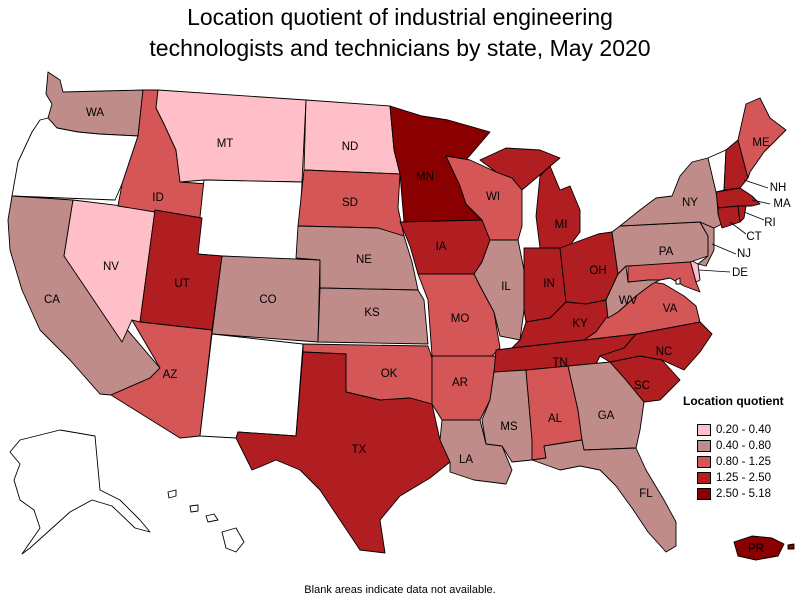 The image size is (800, 600). I want to click on legend-label: 0.80 - 1.25, so click(743, 462).